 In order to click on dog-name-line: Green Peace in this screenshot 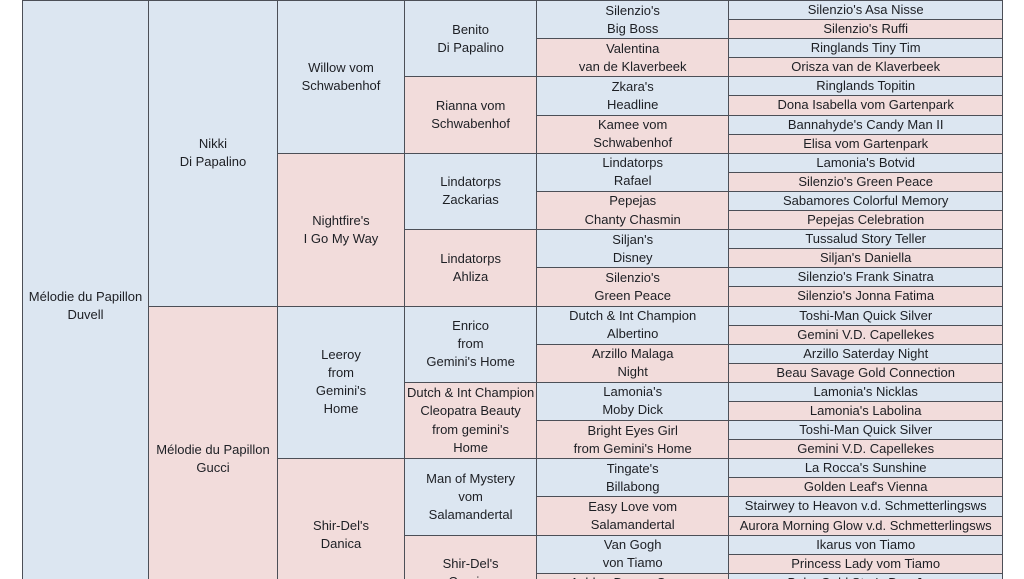, I will do `click(632, 295)`.